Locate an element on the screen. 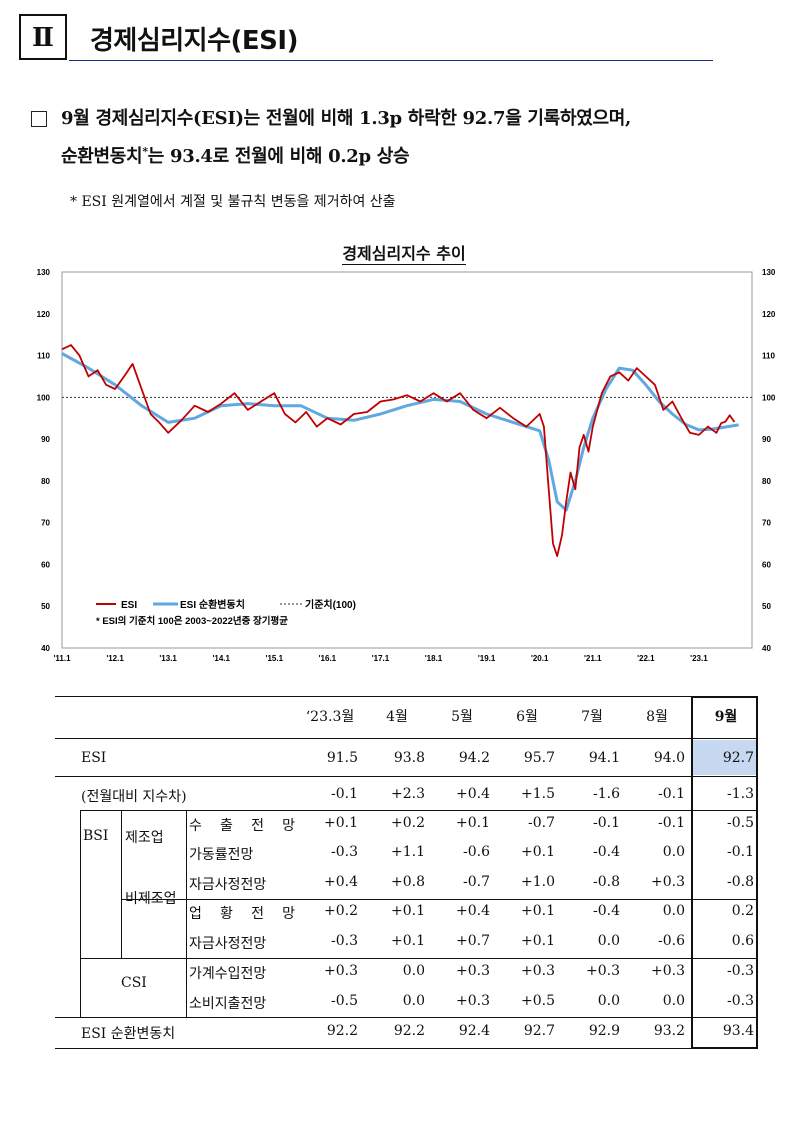 The image size is (808, 1123). chart-title: 경제심리지수 추이 is located at coordinates (404, 252).